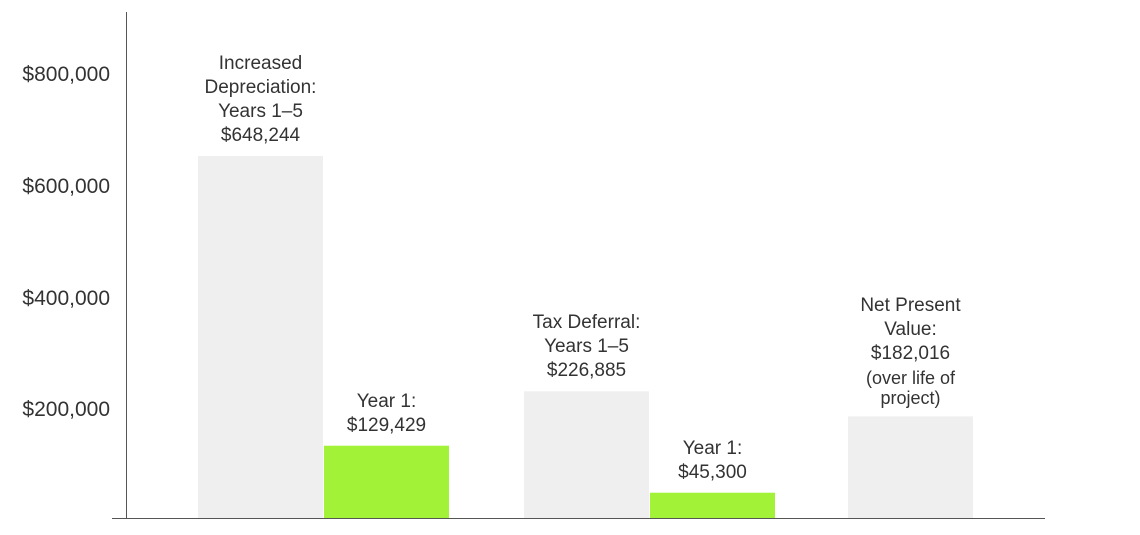 This screenshot has width=1140, height=535. What do you see at coordinates (261, 100) in the screenshot?
I see `bar-data-label: Increased Depreciation: Years 1–5 $648,244` at bounding box center [261, 100].